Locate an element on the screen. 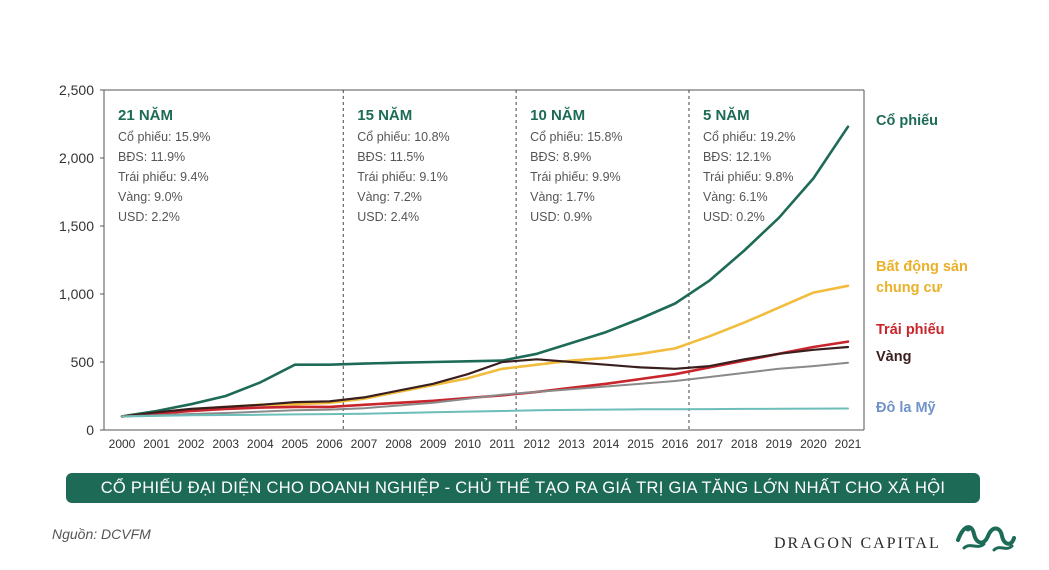  series-label: Bất động sản is located at coordinates (922, 267).